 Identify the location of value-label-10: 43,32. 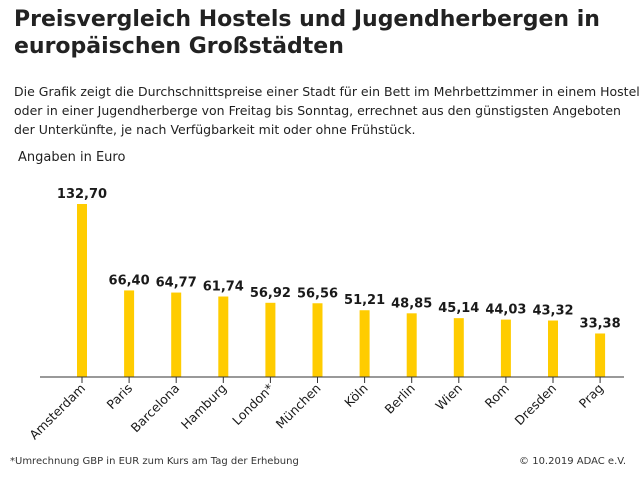
(552, 311).